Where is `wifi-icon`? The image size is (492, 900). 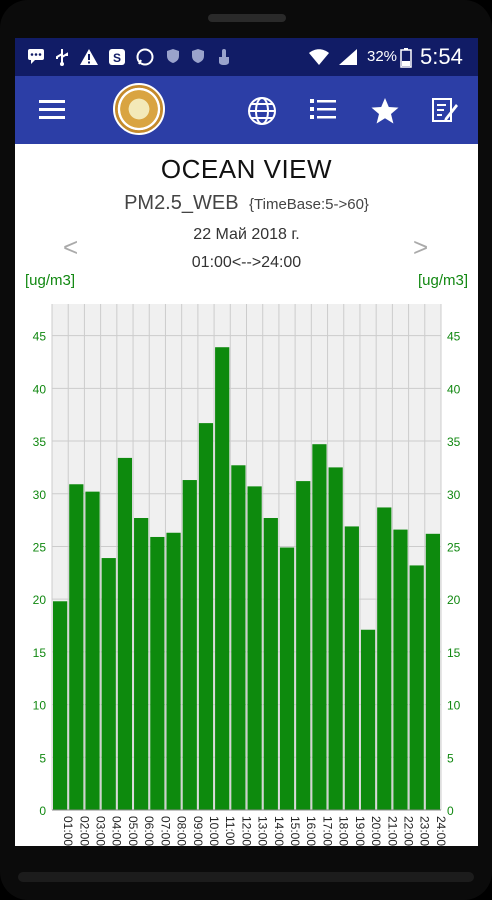
wifi-icon is located at coordinates (319, 59).